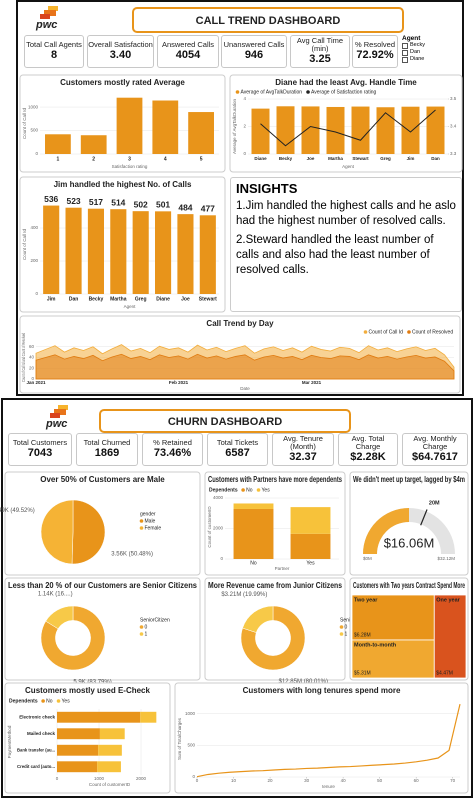 This screenshot has width=474, height=799. I want to click on checkbox, so click(405, 45).